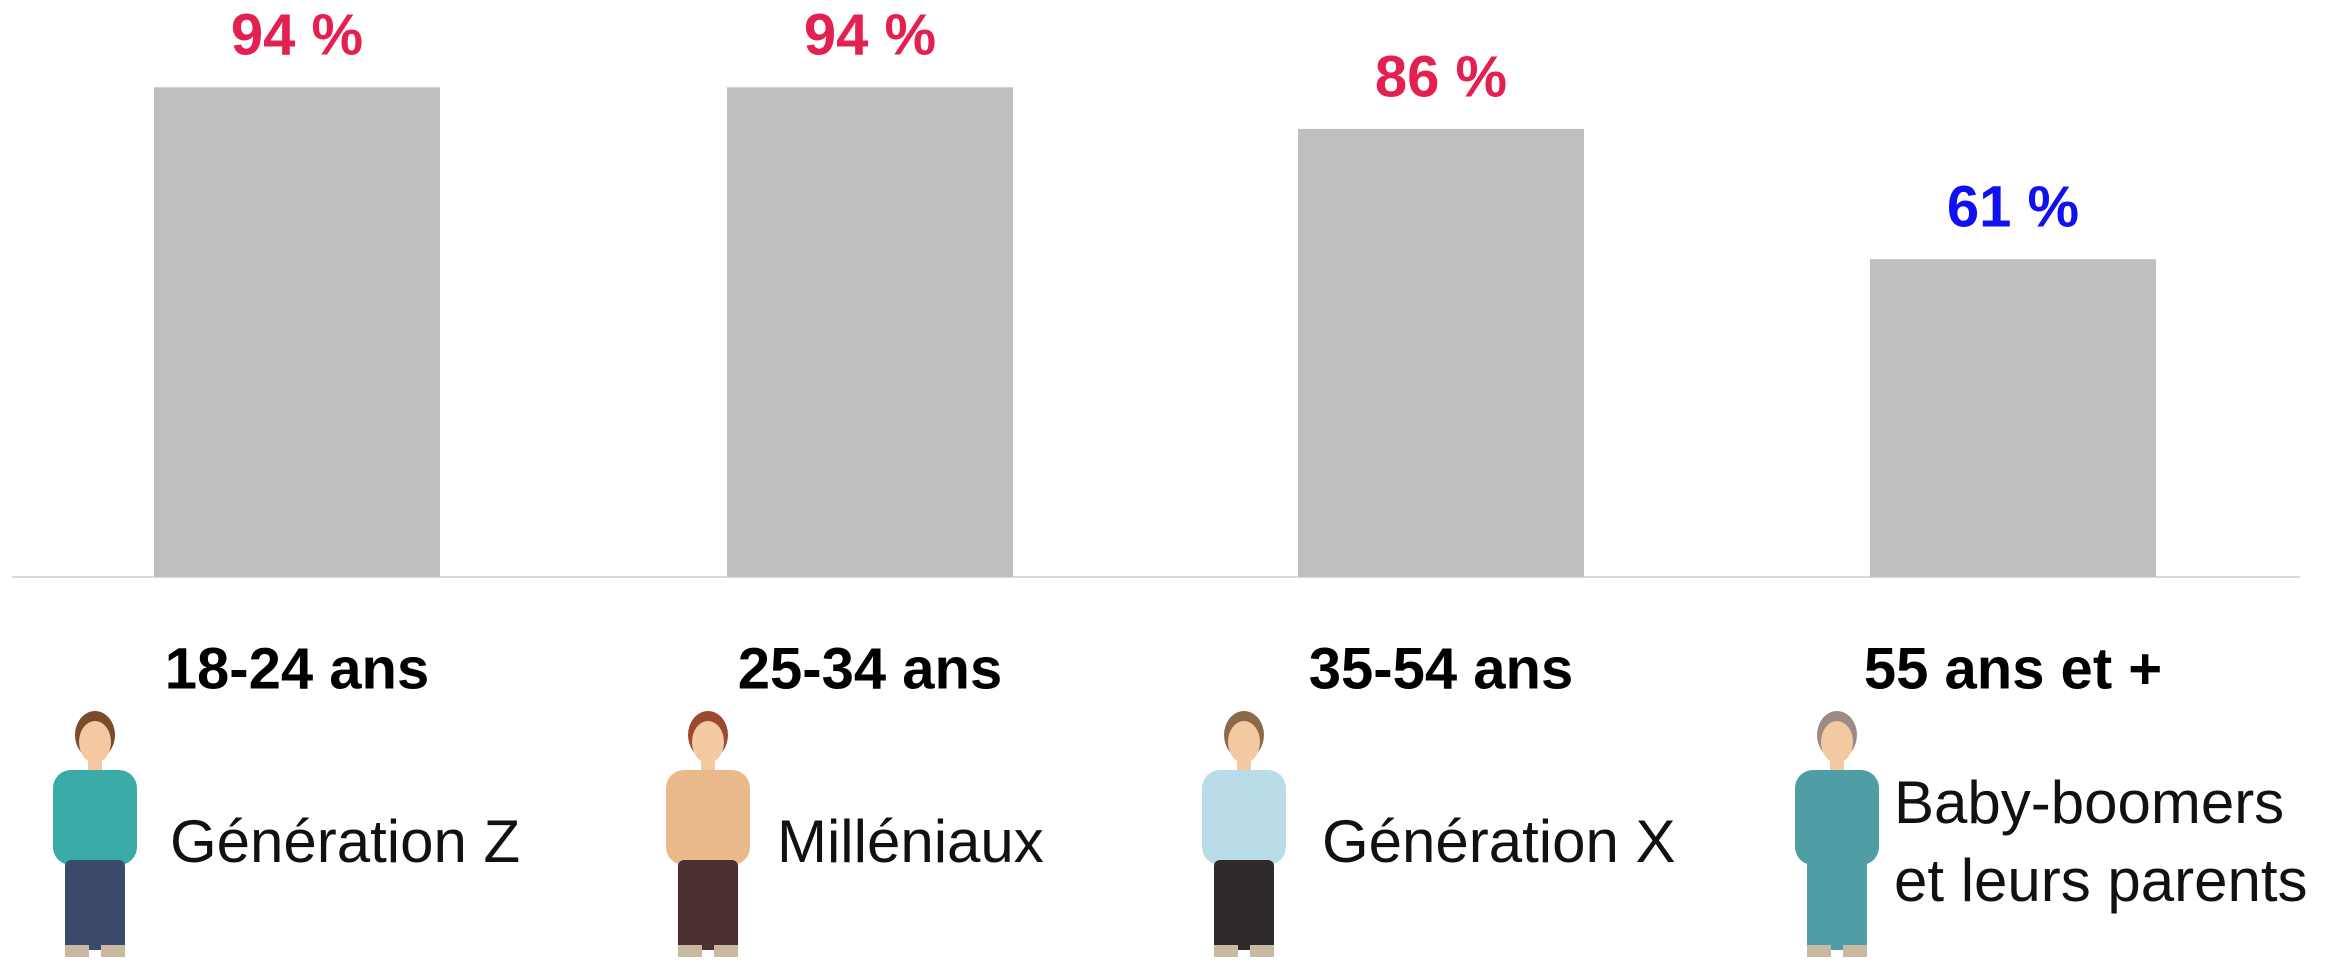  What do you see at coordinates (870, 668) in the screenshot?
I see `category-label: 25-34 ans` at bounding box center [870, 668].